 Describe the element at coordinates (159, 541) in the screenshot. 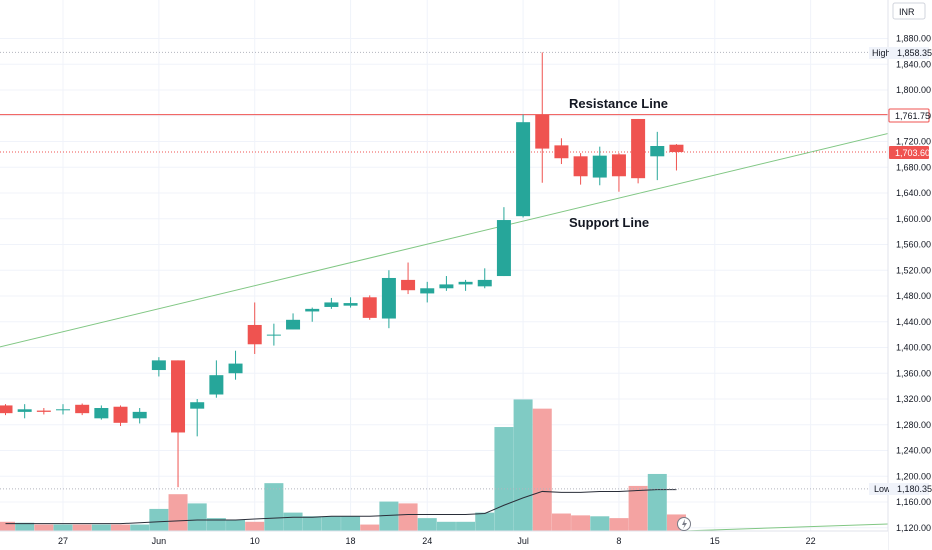

I see `x-tick-label: Jun` at that location.